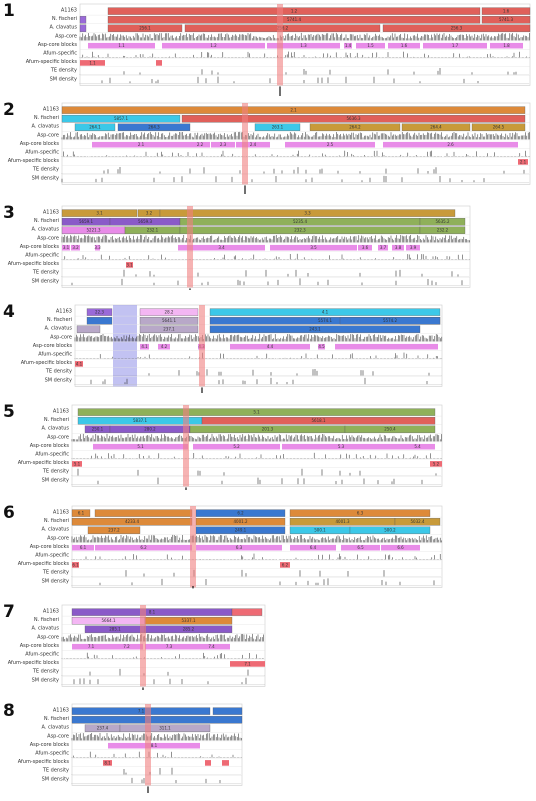  I want to click on block-label: 5857.1, so click(121, 118).